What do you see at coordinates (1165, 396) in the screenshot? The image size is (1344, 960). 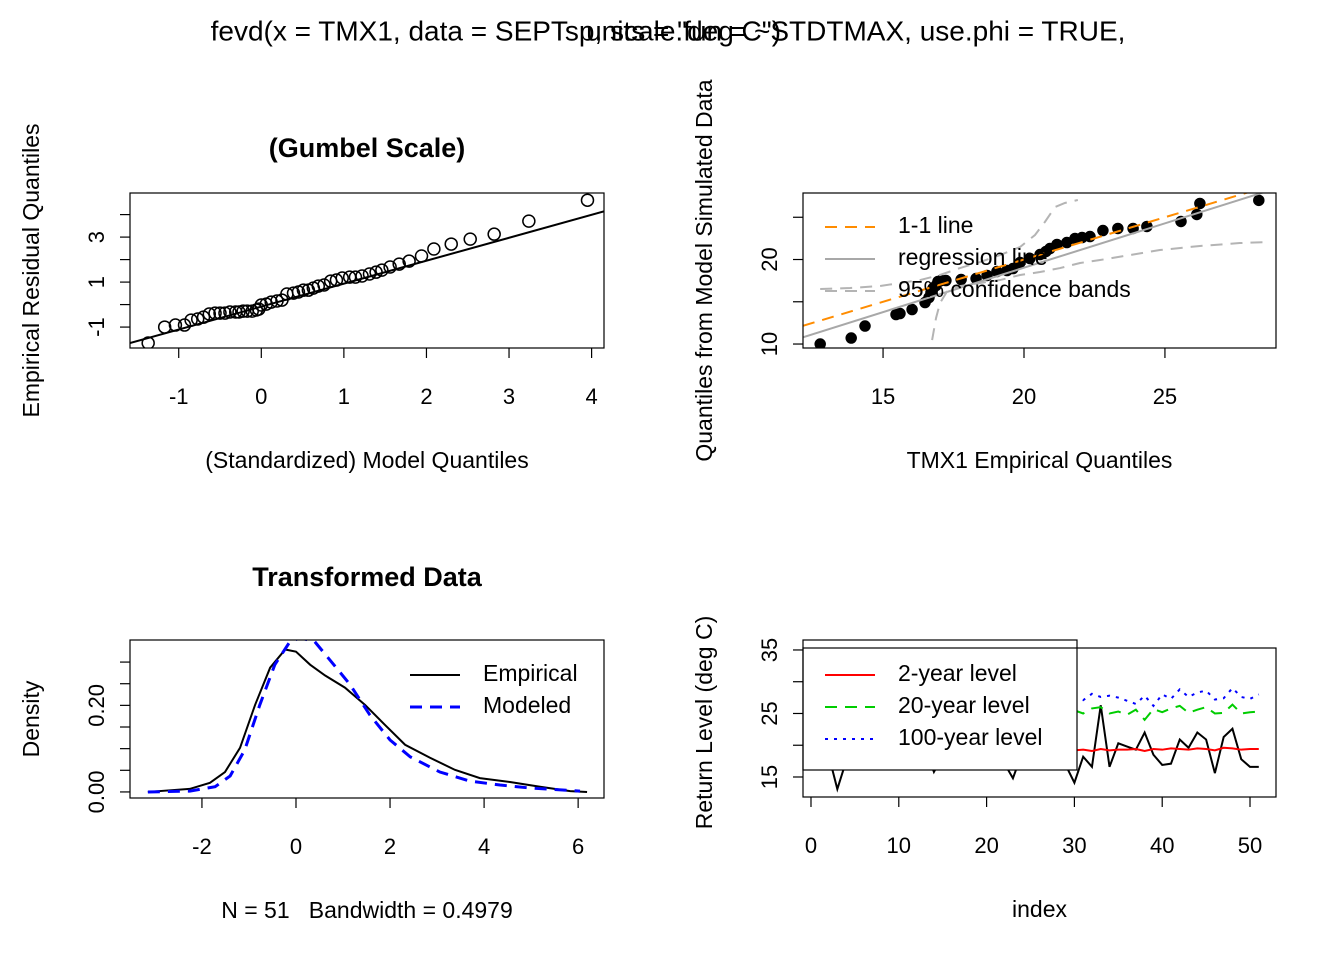 I see `x-tick-label: 25` at bounding box center [1165, 396].